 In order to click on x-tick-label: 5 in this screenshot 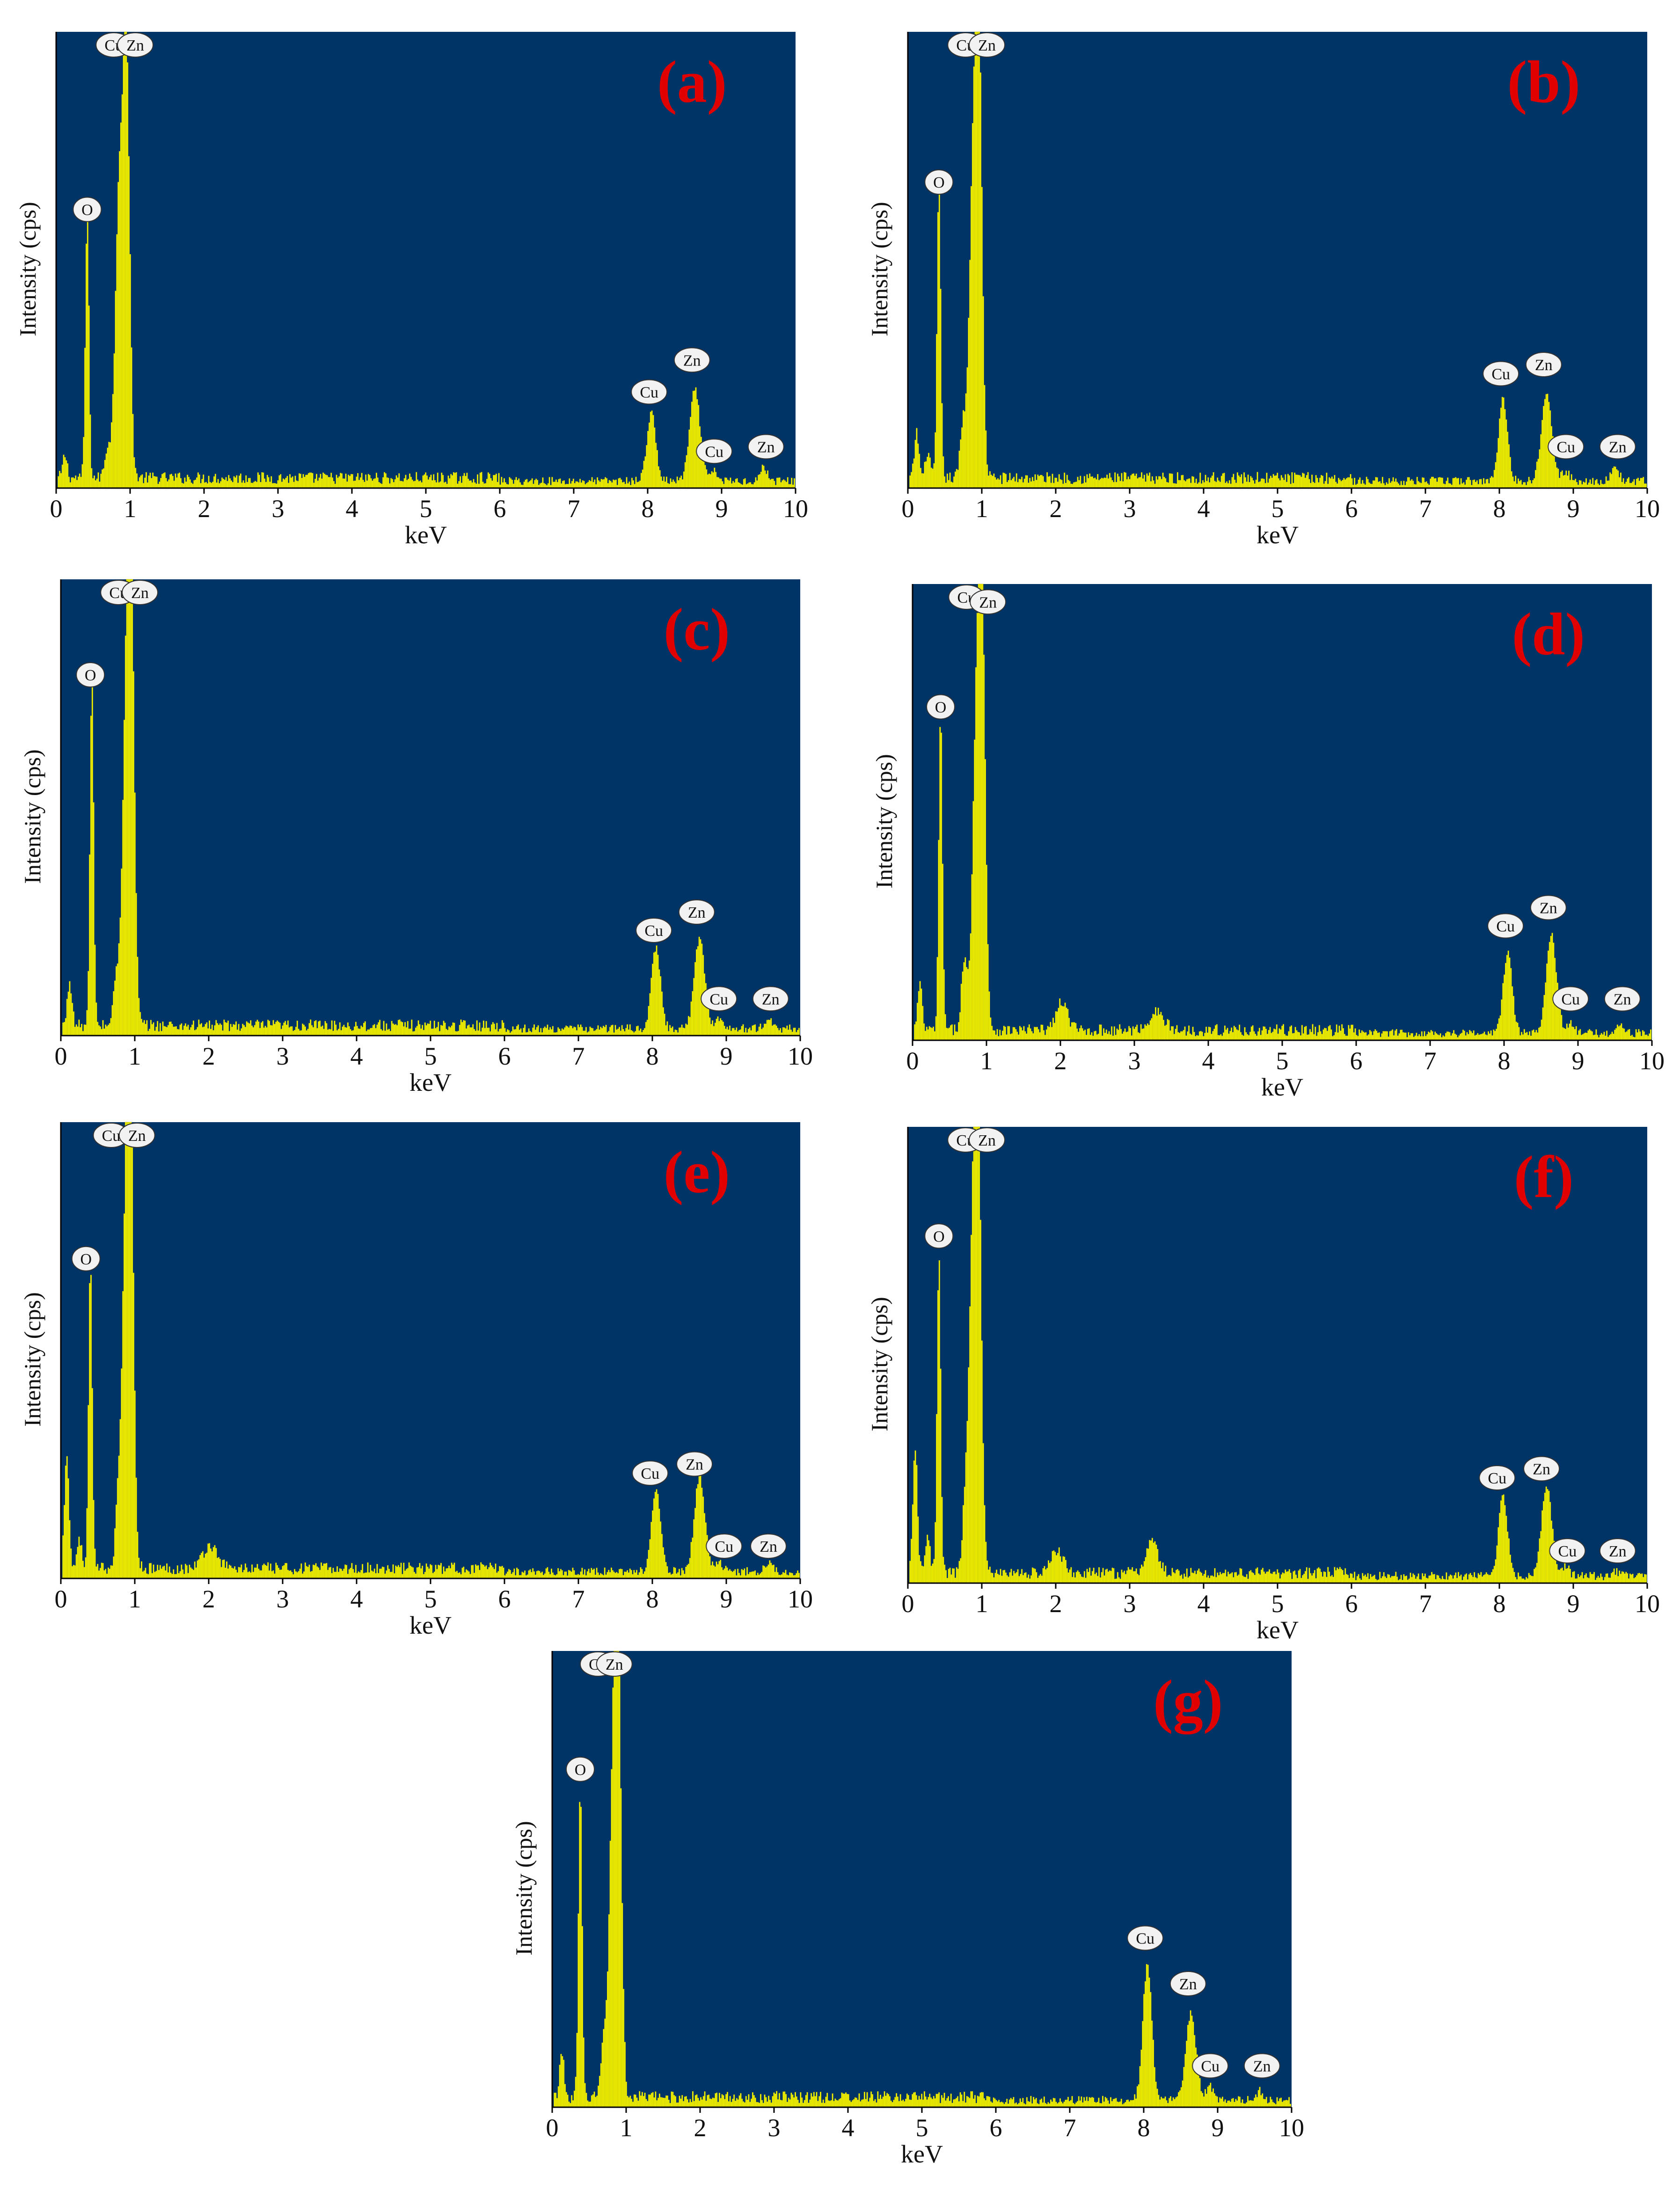, I will do `click(430, 1599)`.